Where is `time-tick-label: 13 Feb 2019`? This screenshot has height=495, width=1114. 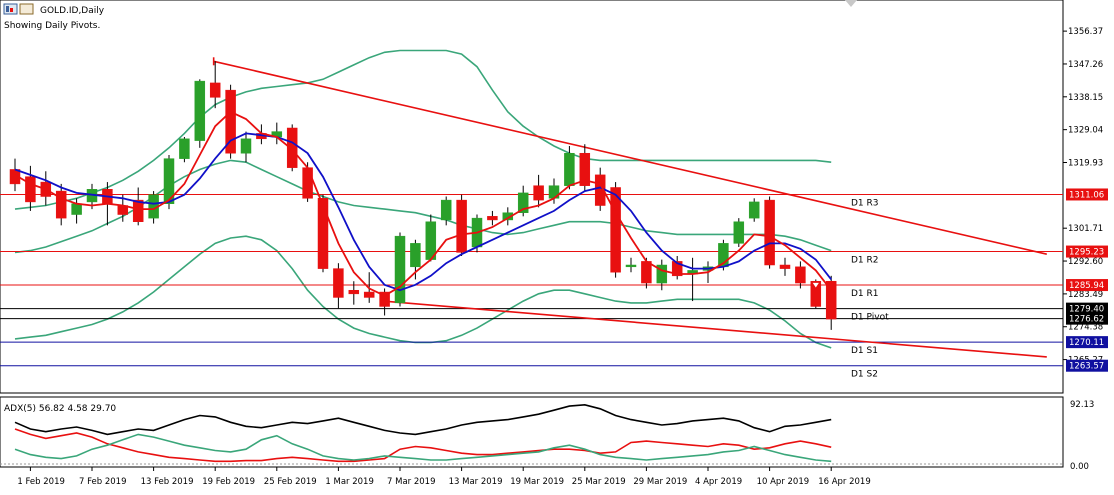 time-tick-label: 13 Feb 2019 is located at coordinates (167, 482).